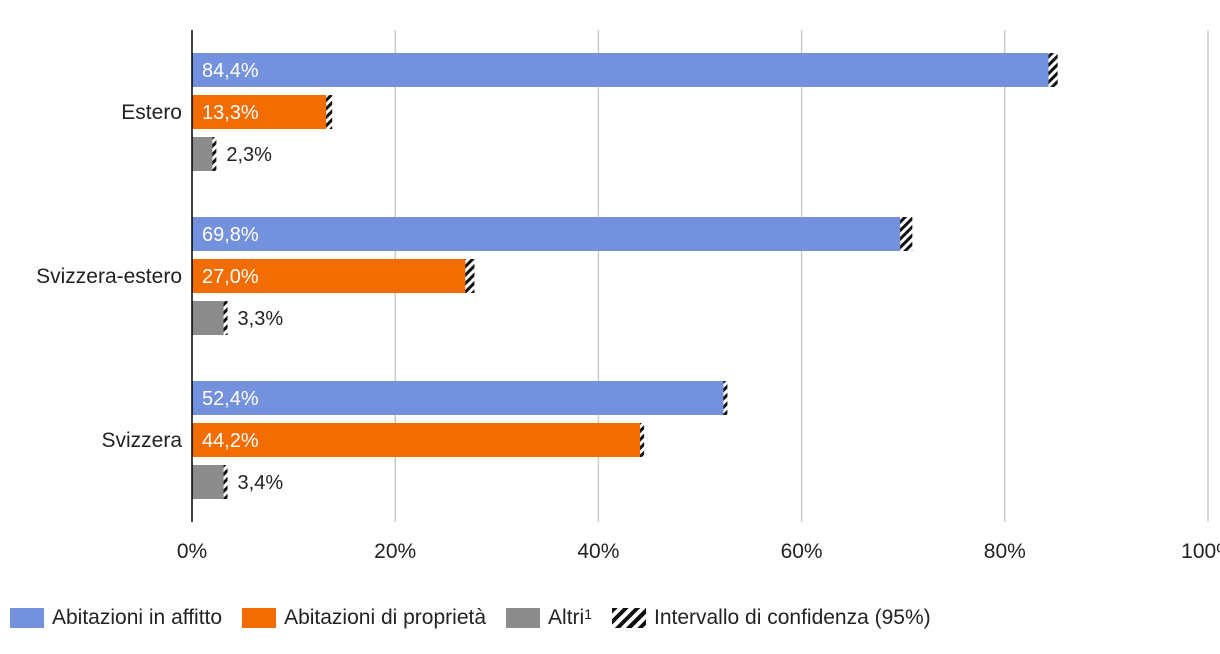  I want to click on data-label: 69,8%, so click(230, 235).